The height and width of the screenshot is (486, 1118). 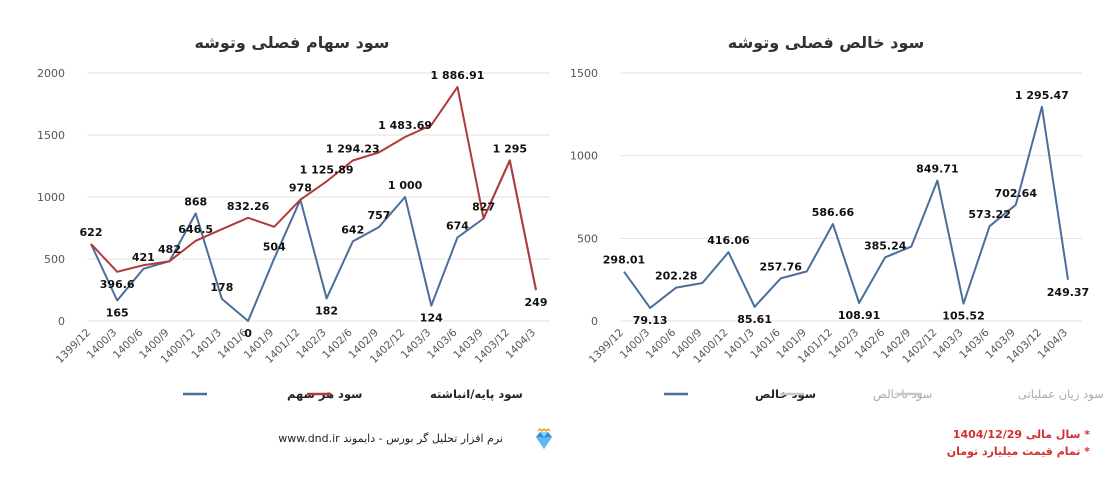 I want to click on data-label: 108.91, so click(x=859, y=315).